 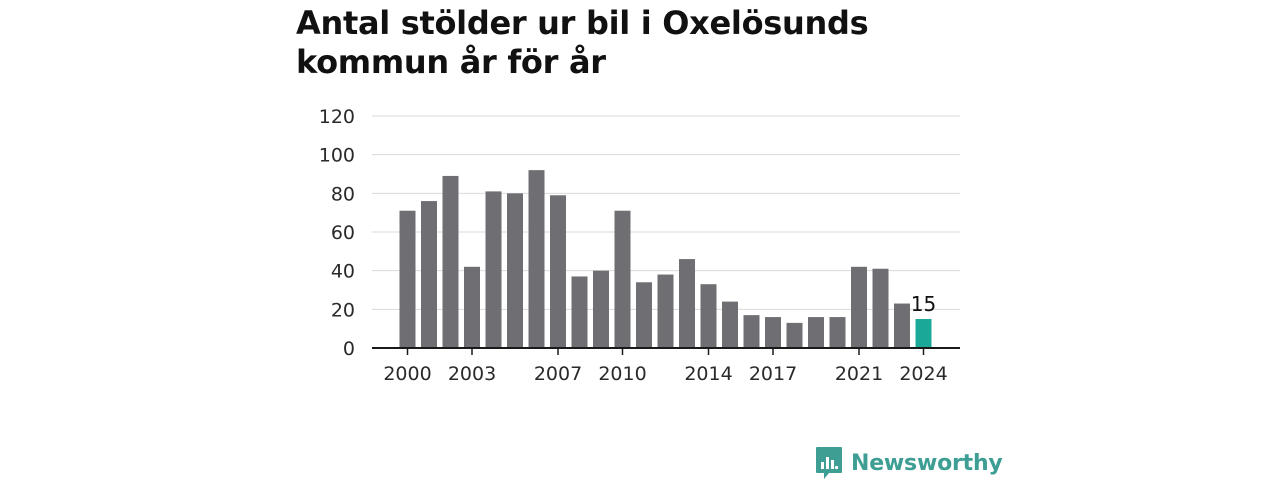 I want to click on x-tick-label: 2003, so click(x=472, y=374).